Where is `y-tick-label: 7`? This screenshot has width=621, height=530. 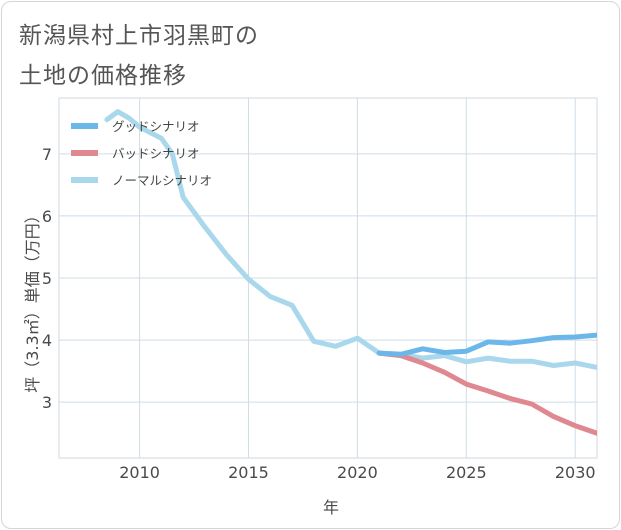
y-tick-label: 7 is located at coordinates (47, 154).